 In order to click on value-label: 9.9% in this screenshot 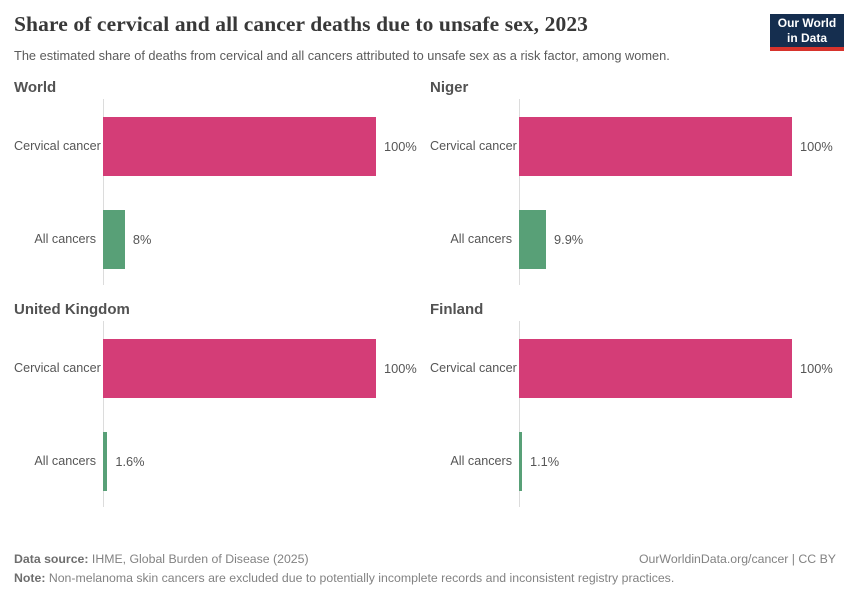, I will do `click(569, 239)`.